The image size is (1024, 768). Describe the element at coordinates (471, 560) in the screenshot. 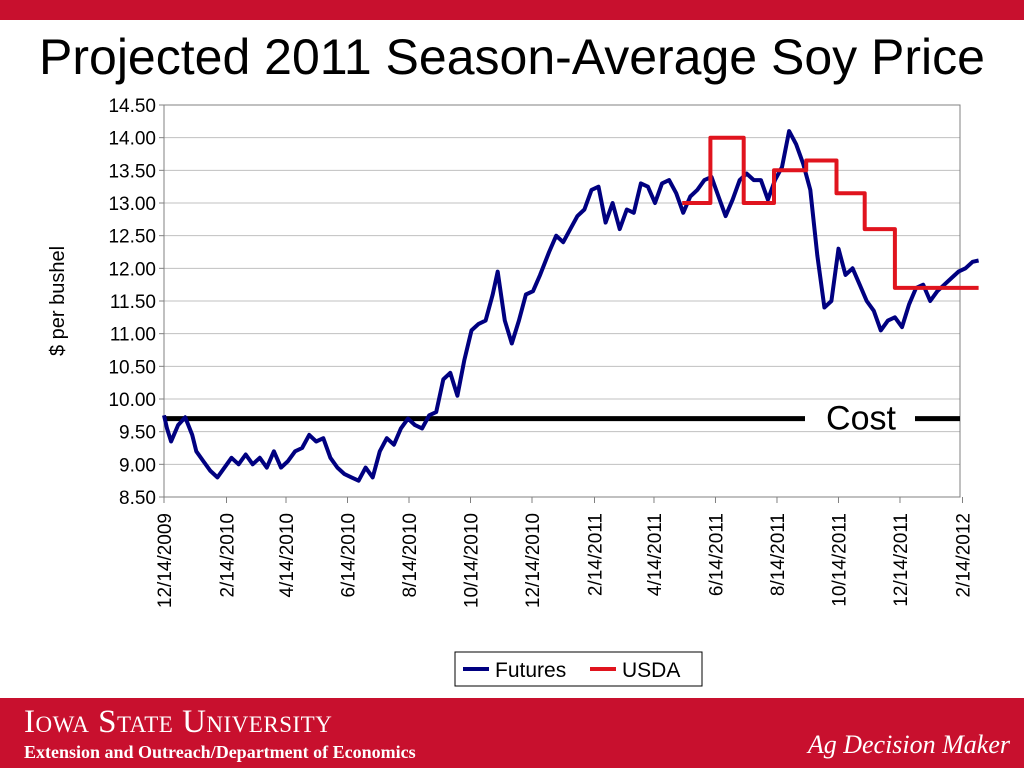

I see `x-tick-label: 10/14/2010` at that location.